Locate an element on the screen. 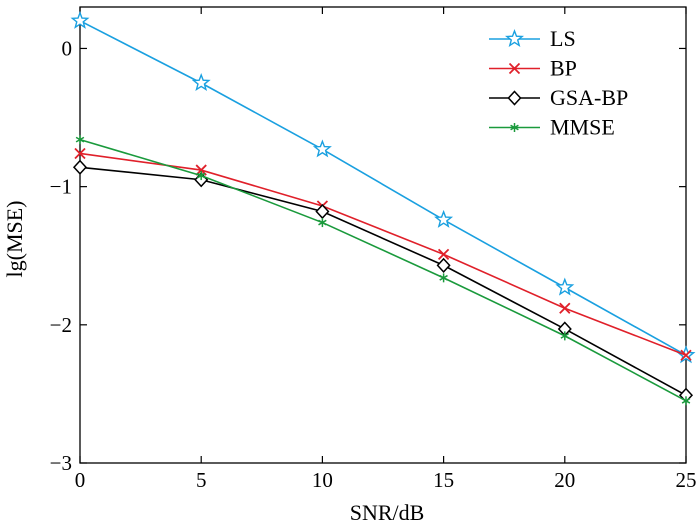 The height and width of the screenshot is (525, 700). x-tick-label: 5 is located at coordinates (201, 480).